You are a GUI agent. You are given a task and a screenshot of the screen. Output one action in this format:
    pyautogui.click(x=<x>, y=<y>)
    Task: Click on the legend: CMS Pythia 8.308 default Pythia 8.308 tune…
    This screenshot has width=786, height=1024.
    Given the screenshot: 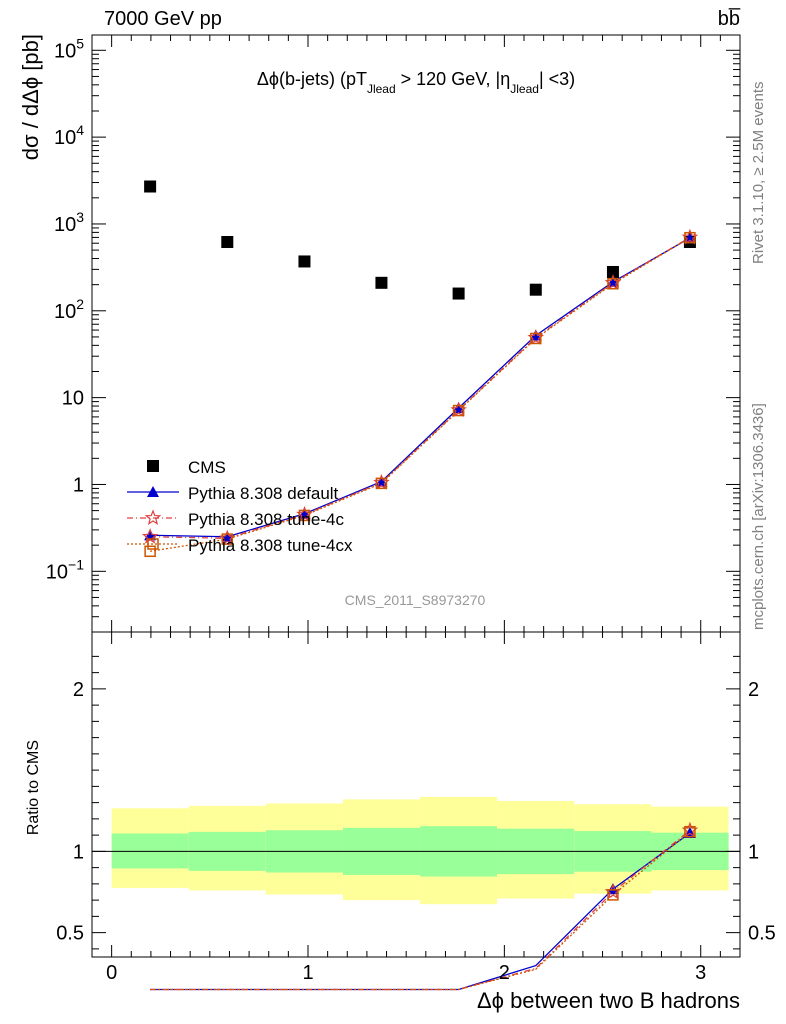 What is the action you would take?
    pyautogui.click(x=240, y=506)
    